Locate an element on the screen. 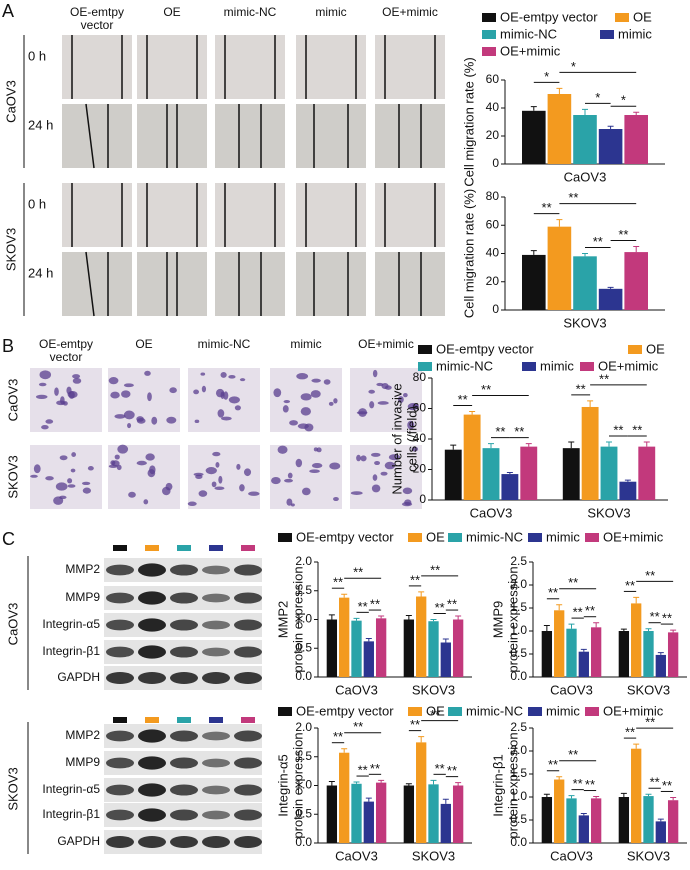 The height and width of the screenshot is (870, 690). column-header: OE-emtpy vector is located at coordinates (96, 18).